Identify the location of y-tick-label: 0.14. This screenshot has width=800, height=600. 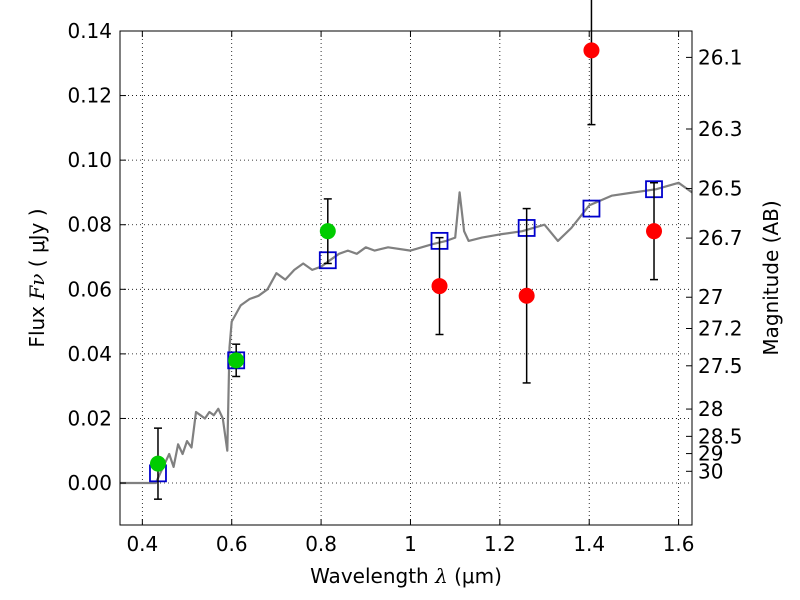
(89, 31).